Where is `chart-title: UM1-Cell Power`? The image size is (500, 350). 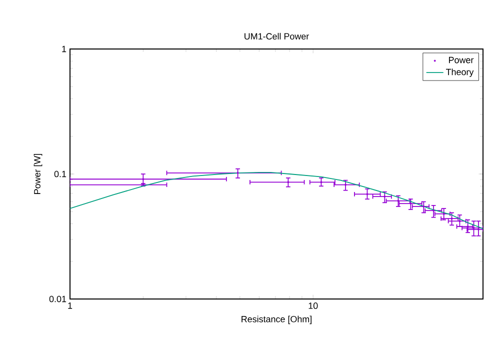
chart-title: UM1-Cell Power is located at coordinates (276, 36).